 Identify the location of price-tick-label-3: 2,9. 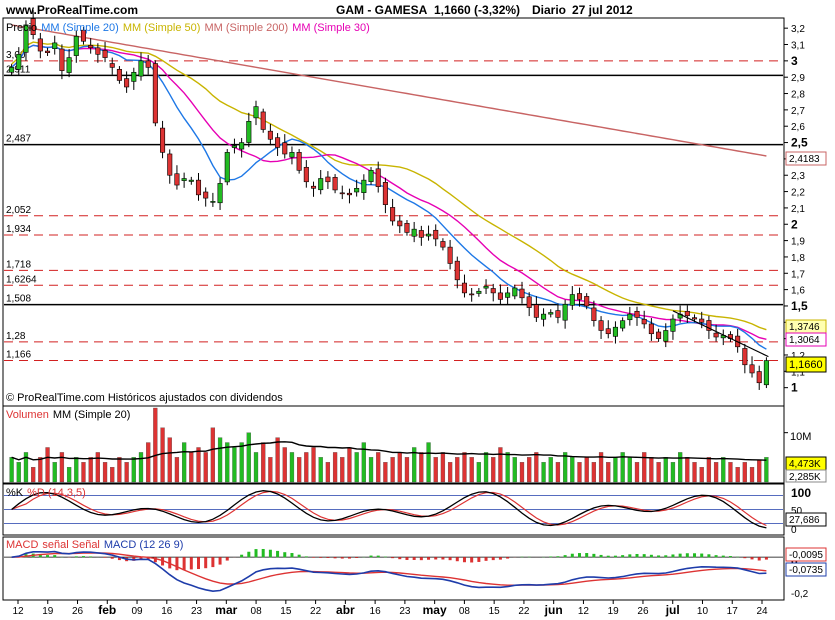
(798, 78).